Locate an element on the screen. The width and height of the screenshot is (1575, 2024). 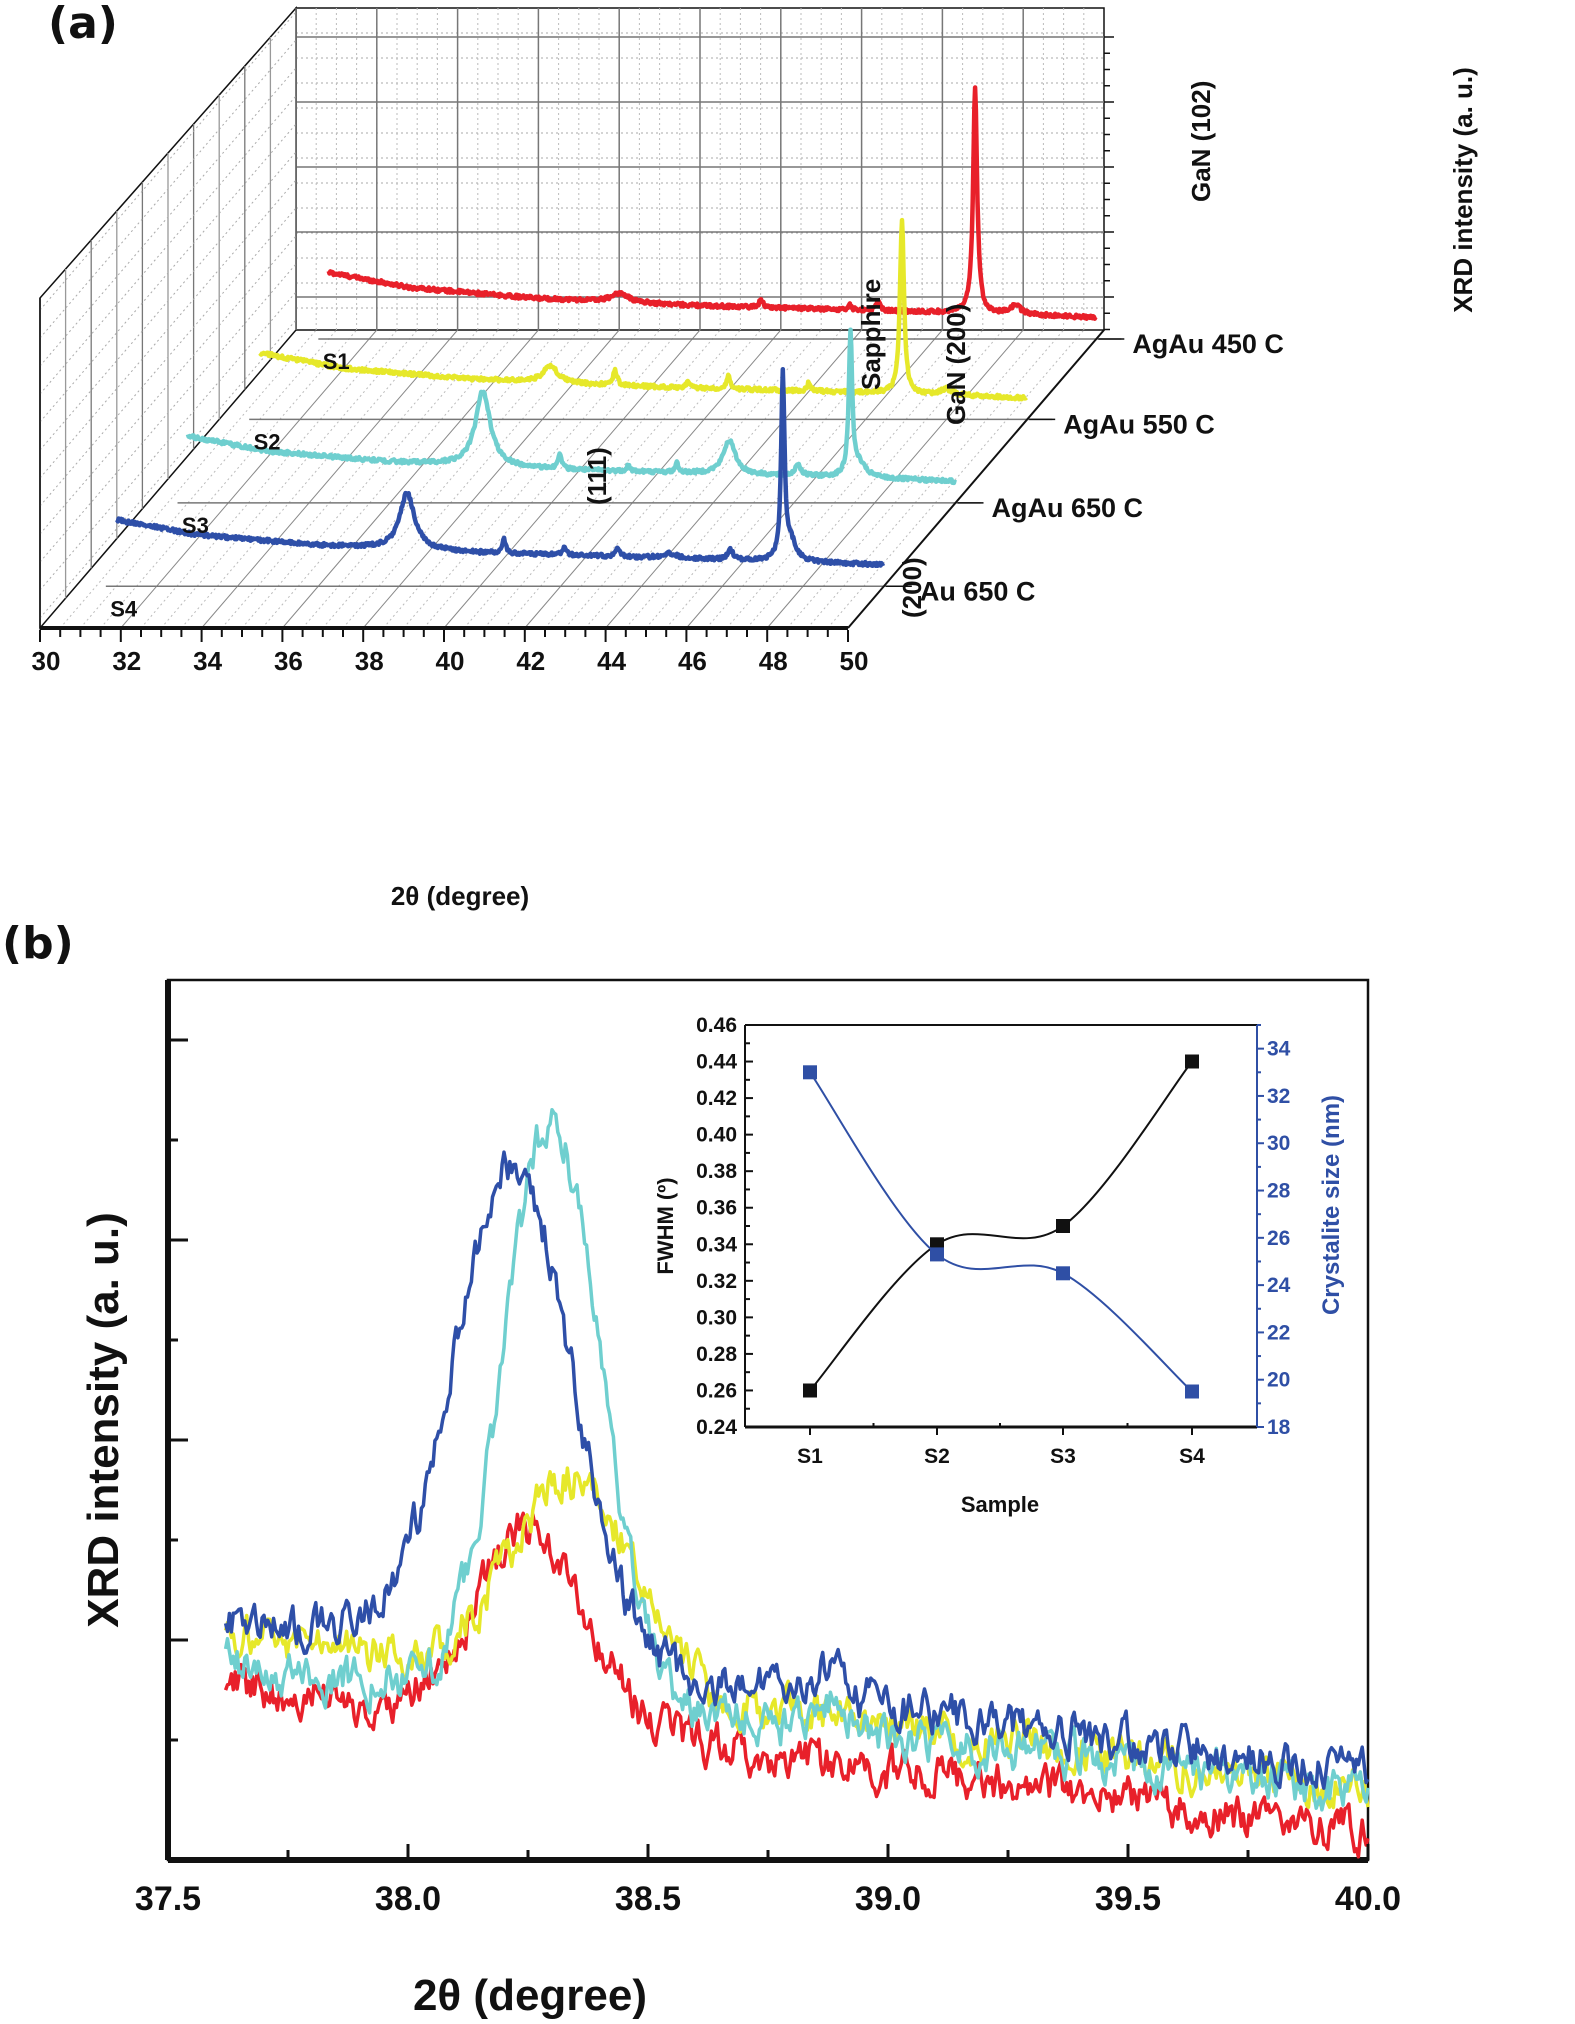
a-x-tick-labels: 30 32 34 36 38 40 42 44 46 48 50 is located at coordinates (450, 661).